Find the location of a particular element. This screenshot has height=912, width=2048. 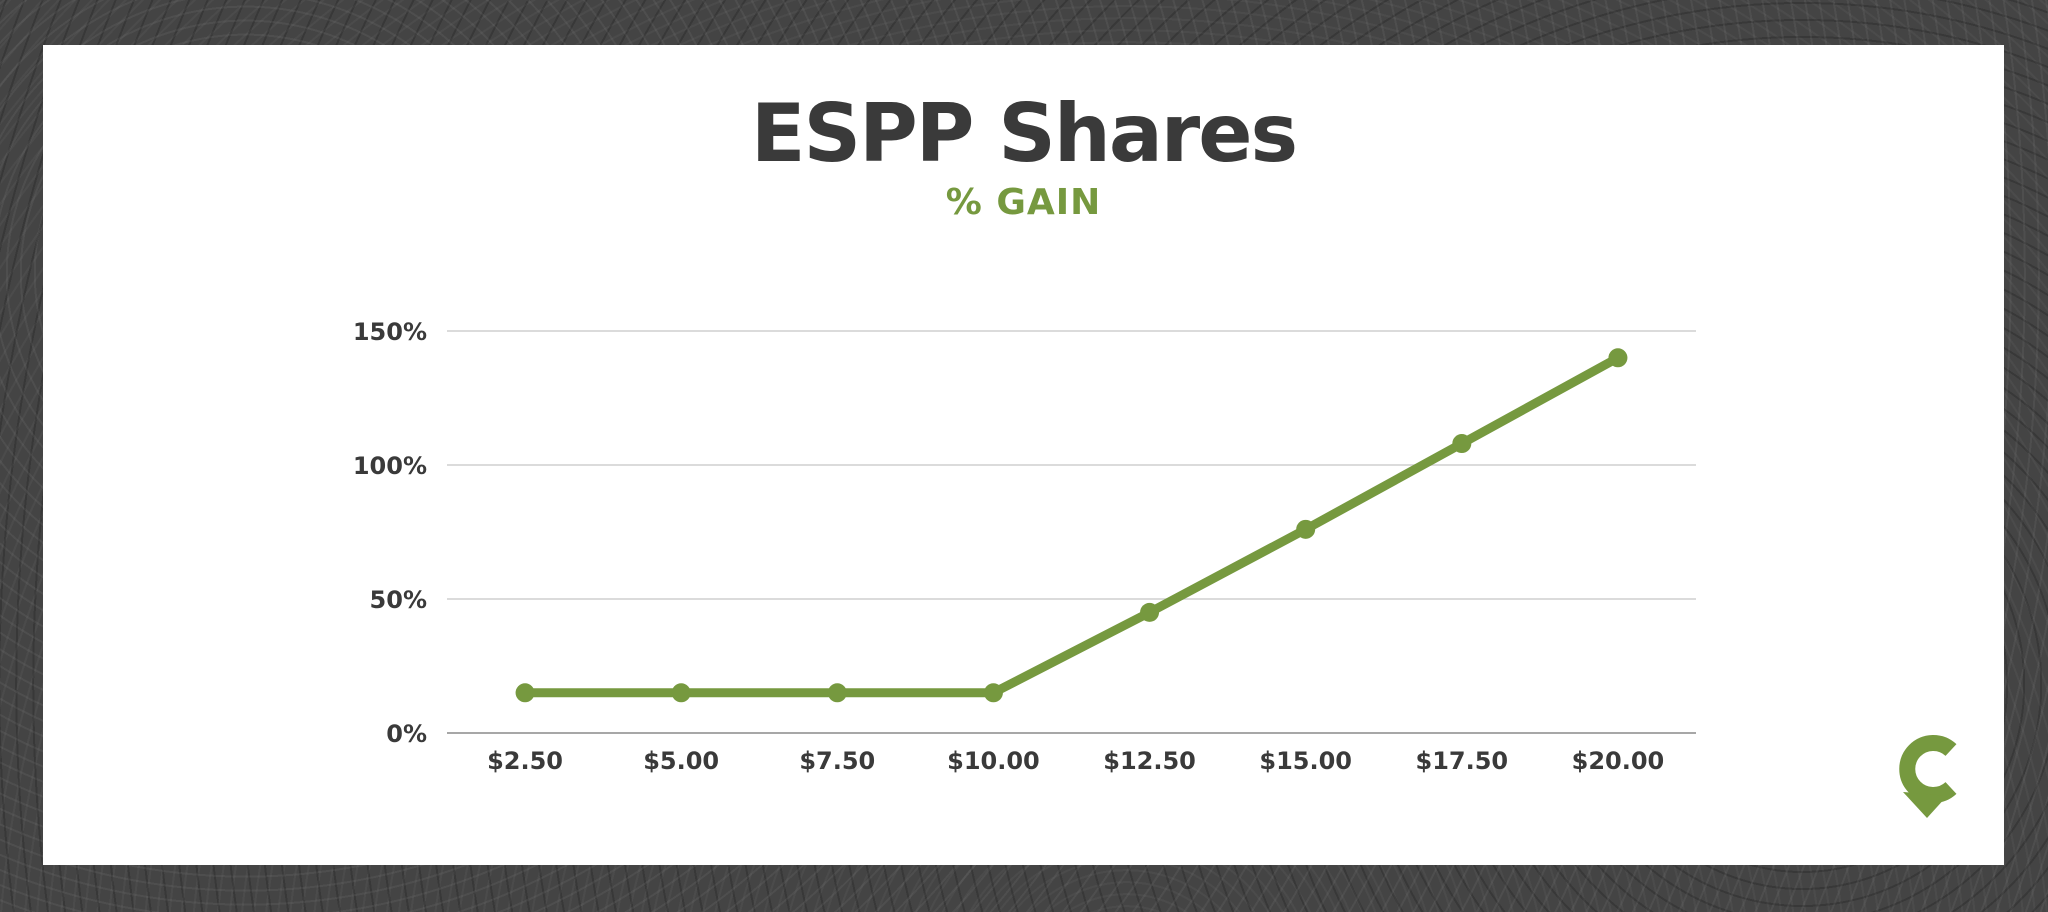

x-tick-label: $5.00 is located at coordinates (681, 761).